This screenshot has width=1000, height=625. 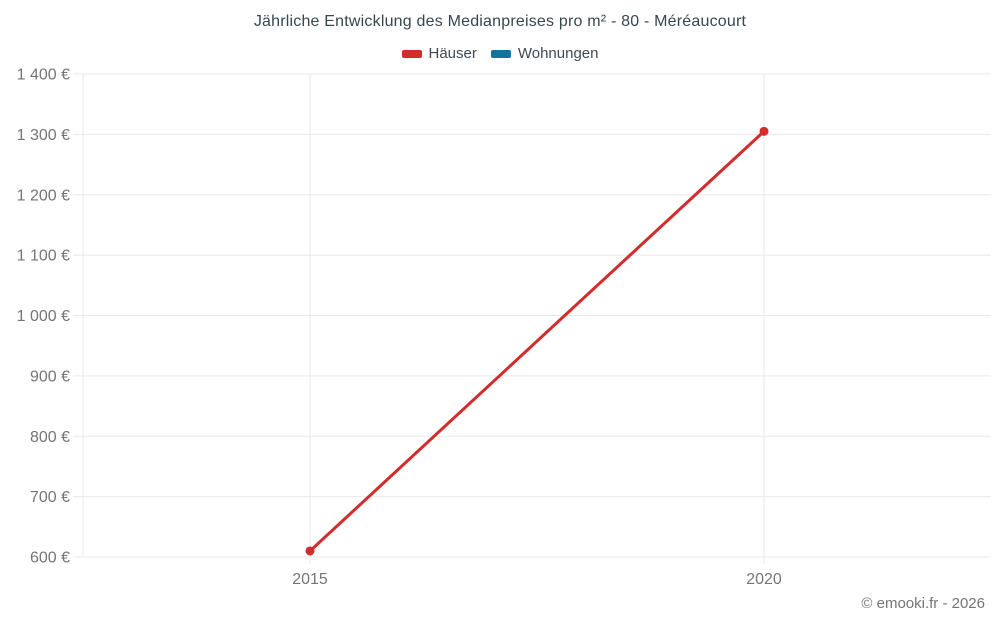 What do you see at coordinates (310, 579) in the screenshot?
I see `x-tick-label: 2015` at bounding box center [310, 579].